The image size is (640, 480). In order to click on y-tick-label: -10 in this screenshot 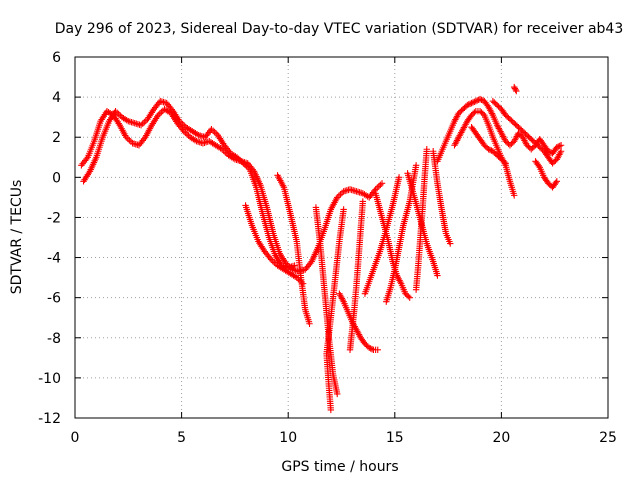, I will do `click(49, 379)`.